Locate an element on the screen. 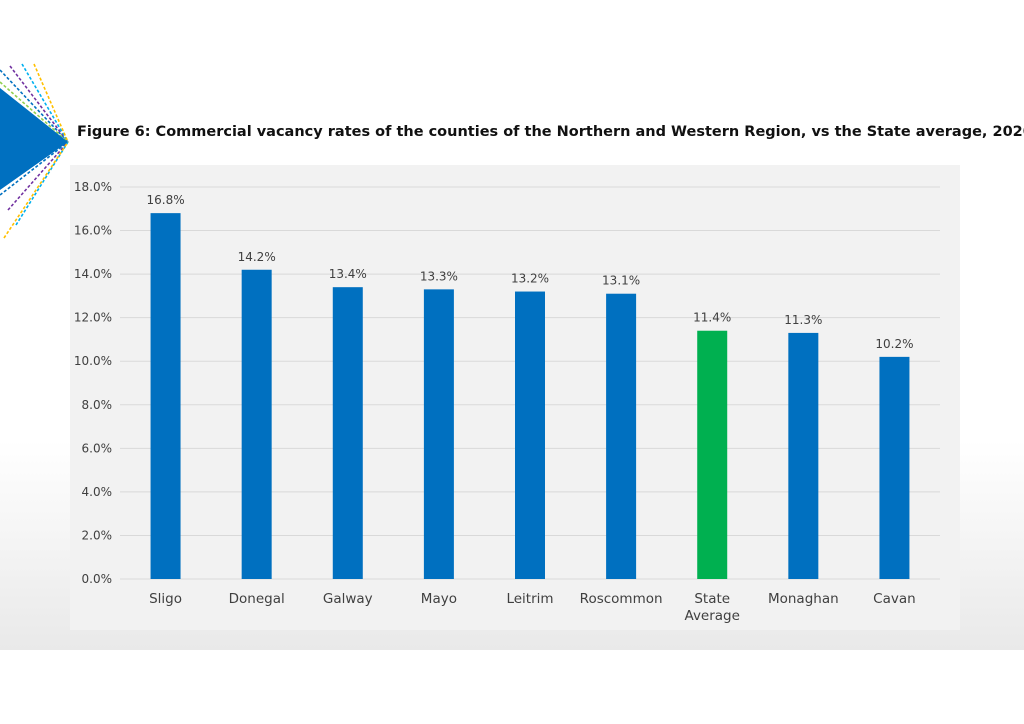 This screenshot has height=724, width=1024. data-label: 13.1% is located at coordinates (621, 281).